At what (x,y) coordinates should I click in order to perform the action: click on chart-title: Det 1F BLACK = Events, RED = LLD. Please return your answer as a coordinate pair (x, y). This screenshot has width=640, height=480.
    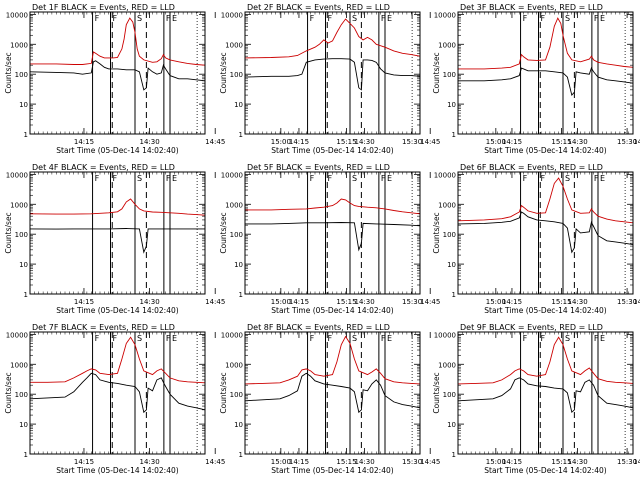
    Looking at the image, I should click on (103, 7).